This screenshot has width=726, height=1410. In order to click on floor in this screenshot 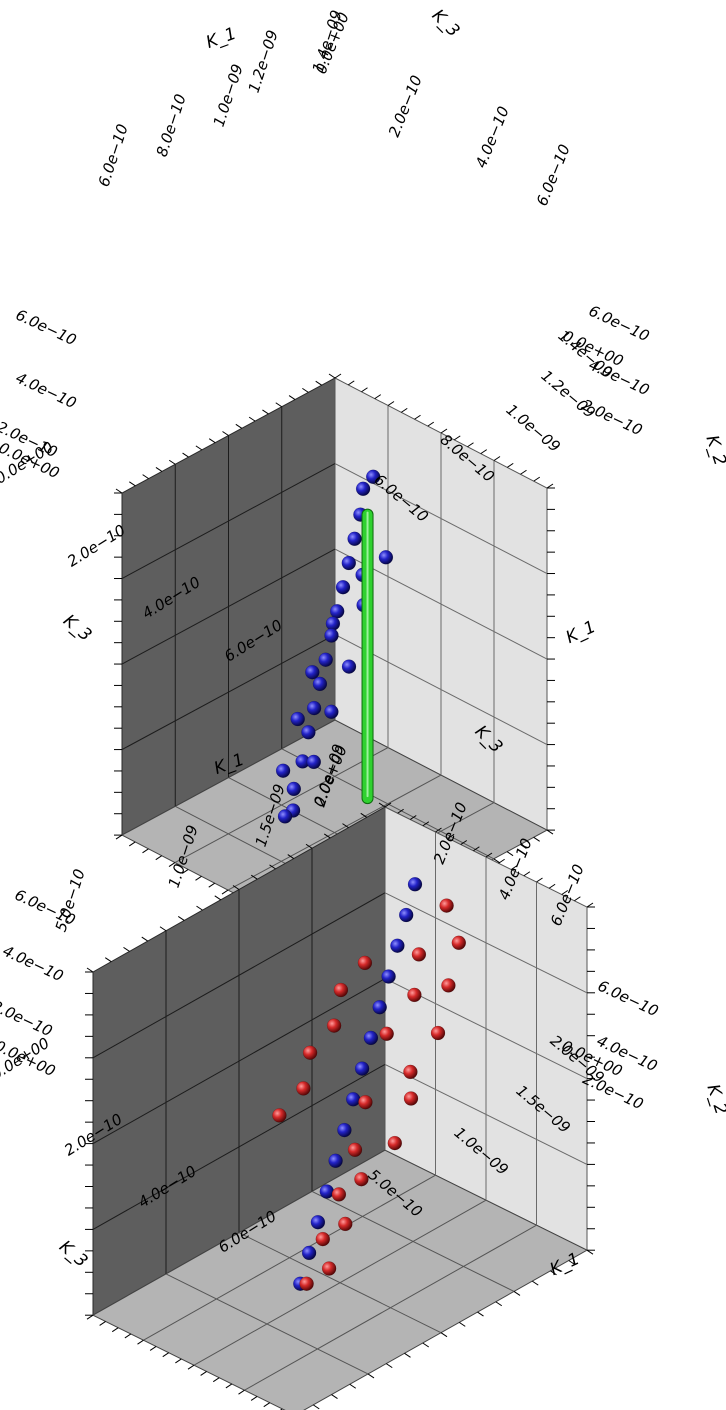, I will do `click(340, 1279)`.